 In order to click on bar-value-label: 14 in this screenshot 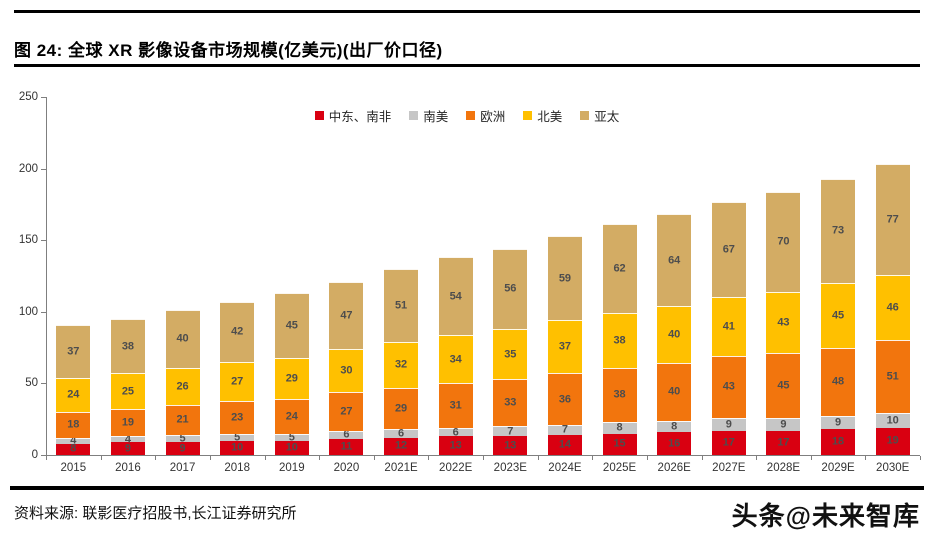, I will do `click(565, 444)`.